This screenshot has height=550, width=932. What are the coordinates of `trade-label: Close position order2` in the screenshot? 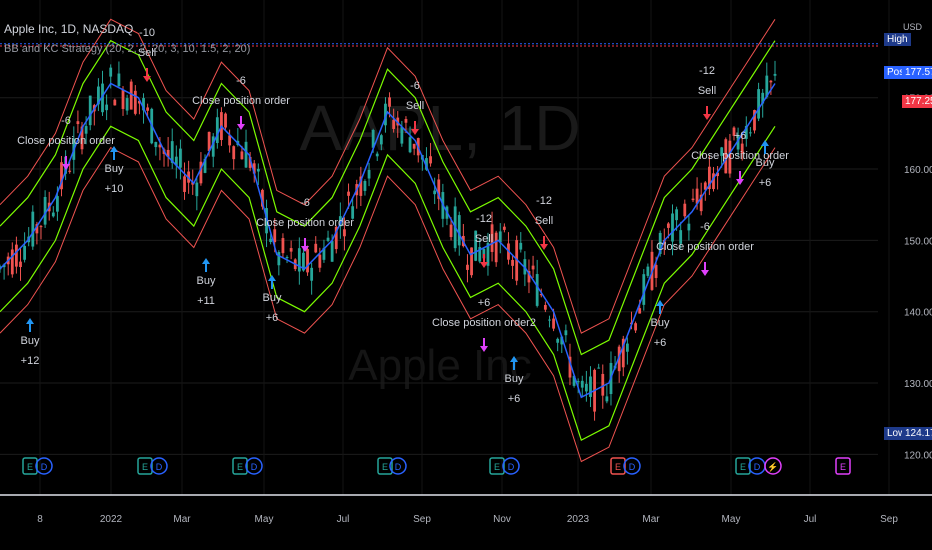 It's located at (484, 323).